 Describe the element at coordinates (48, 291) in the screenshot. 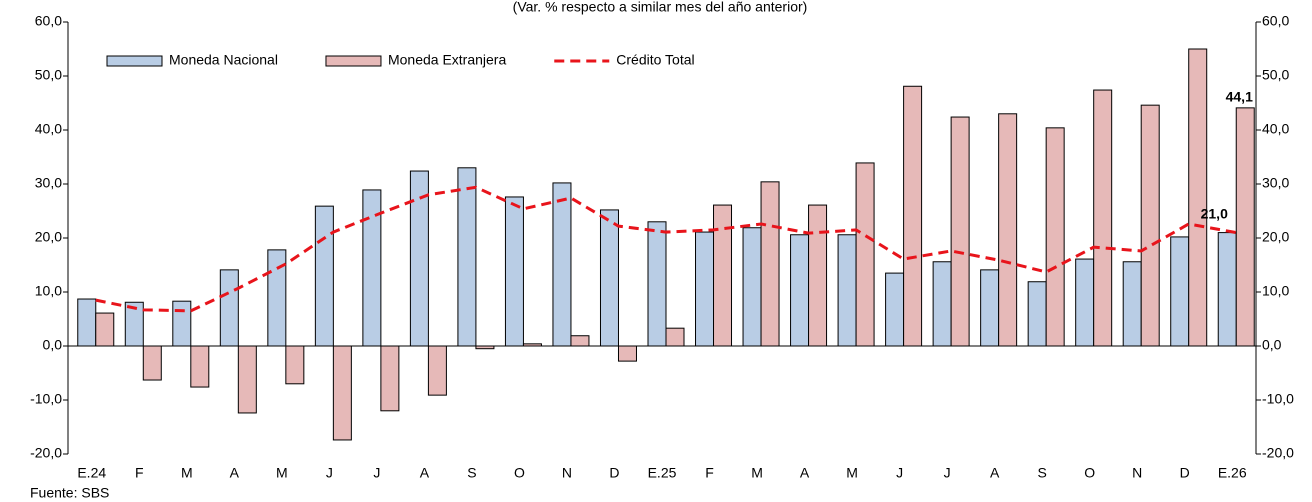

I see `y-tick-label: 10,0` at that location.